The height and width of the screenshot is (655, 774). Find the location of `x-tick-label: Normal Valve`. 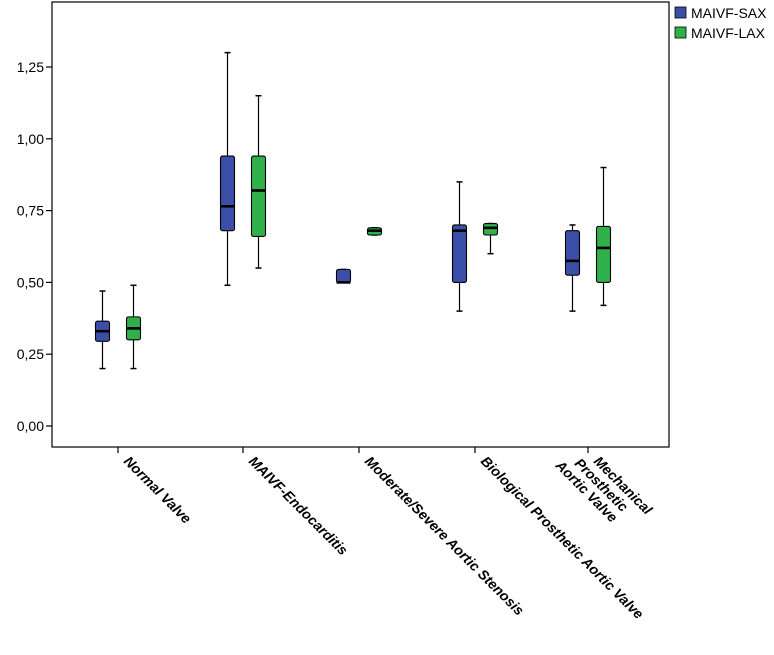

x-tick-label: Normal Valve is located at coordinates (158, 490).